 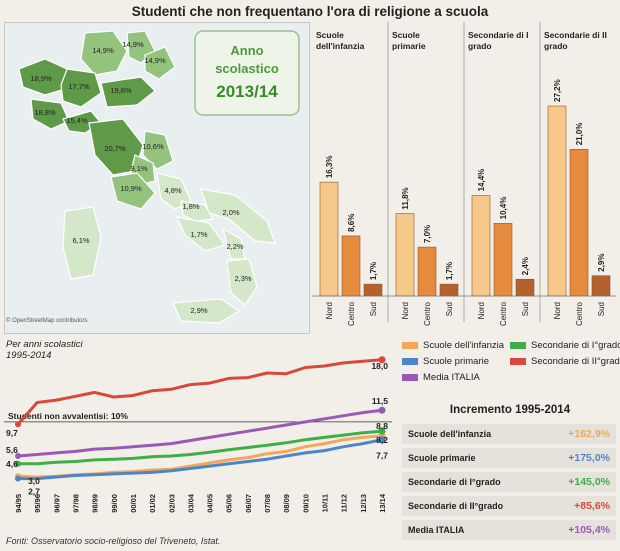 I want to click on line-value-label: 8,8, so click(x=382, y=426).